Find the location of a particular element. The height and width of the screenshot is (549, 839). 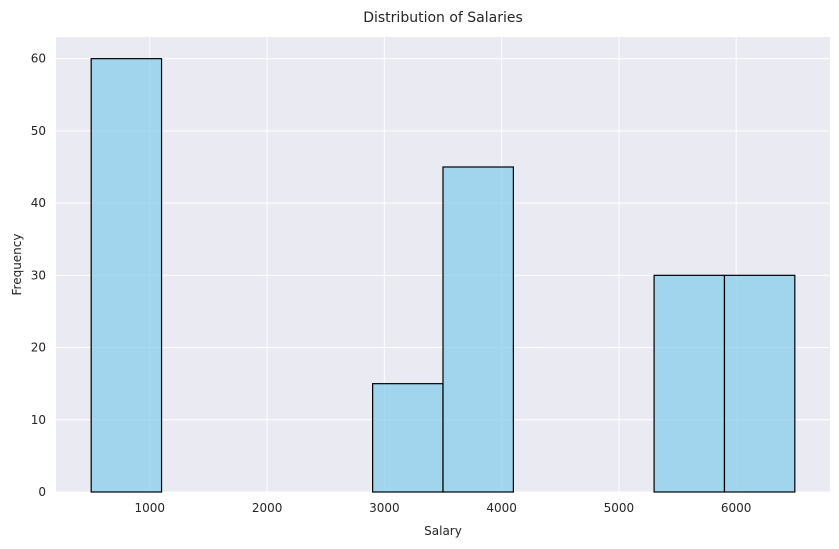

chart-title: Distribution of Salaries is located at coordinates (443, 18).